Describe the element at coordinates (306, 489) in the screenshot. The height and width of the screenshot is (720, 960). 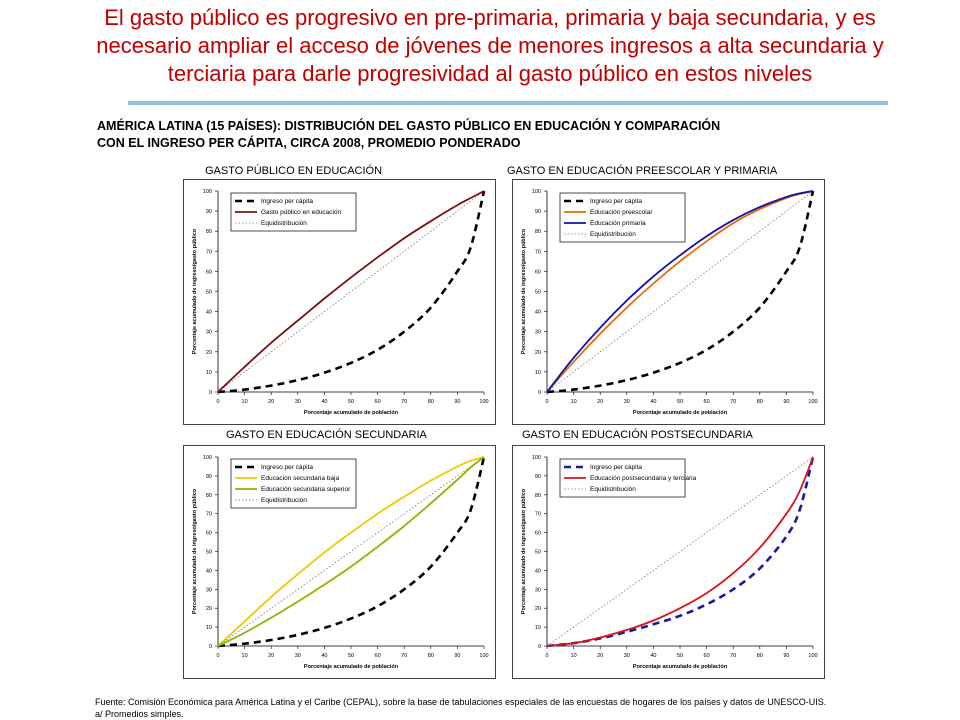
I see `legend-label: Educación secundaria superior` at that location.